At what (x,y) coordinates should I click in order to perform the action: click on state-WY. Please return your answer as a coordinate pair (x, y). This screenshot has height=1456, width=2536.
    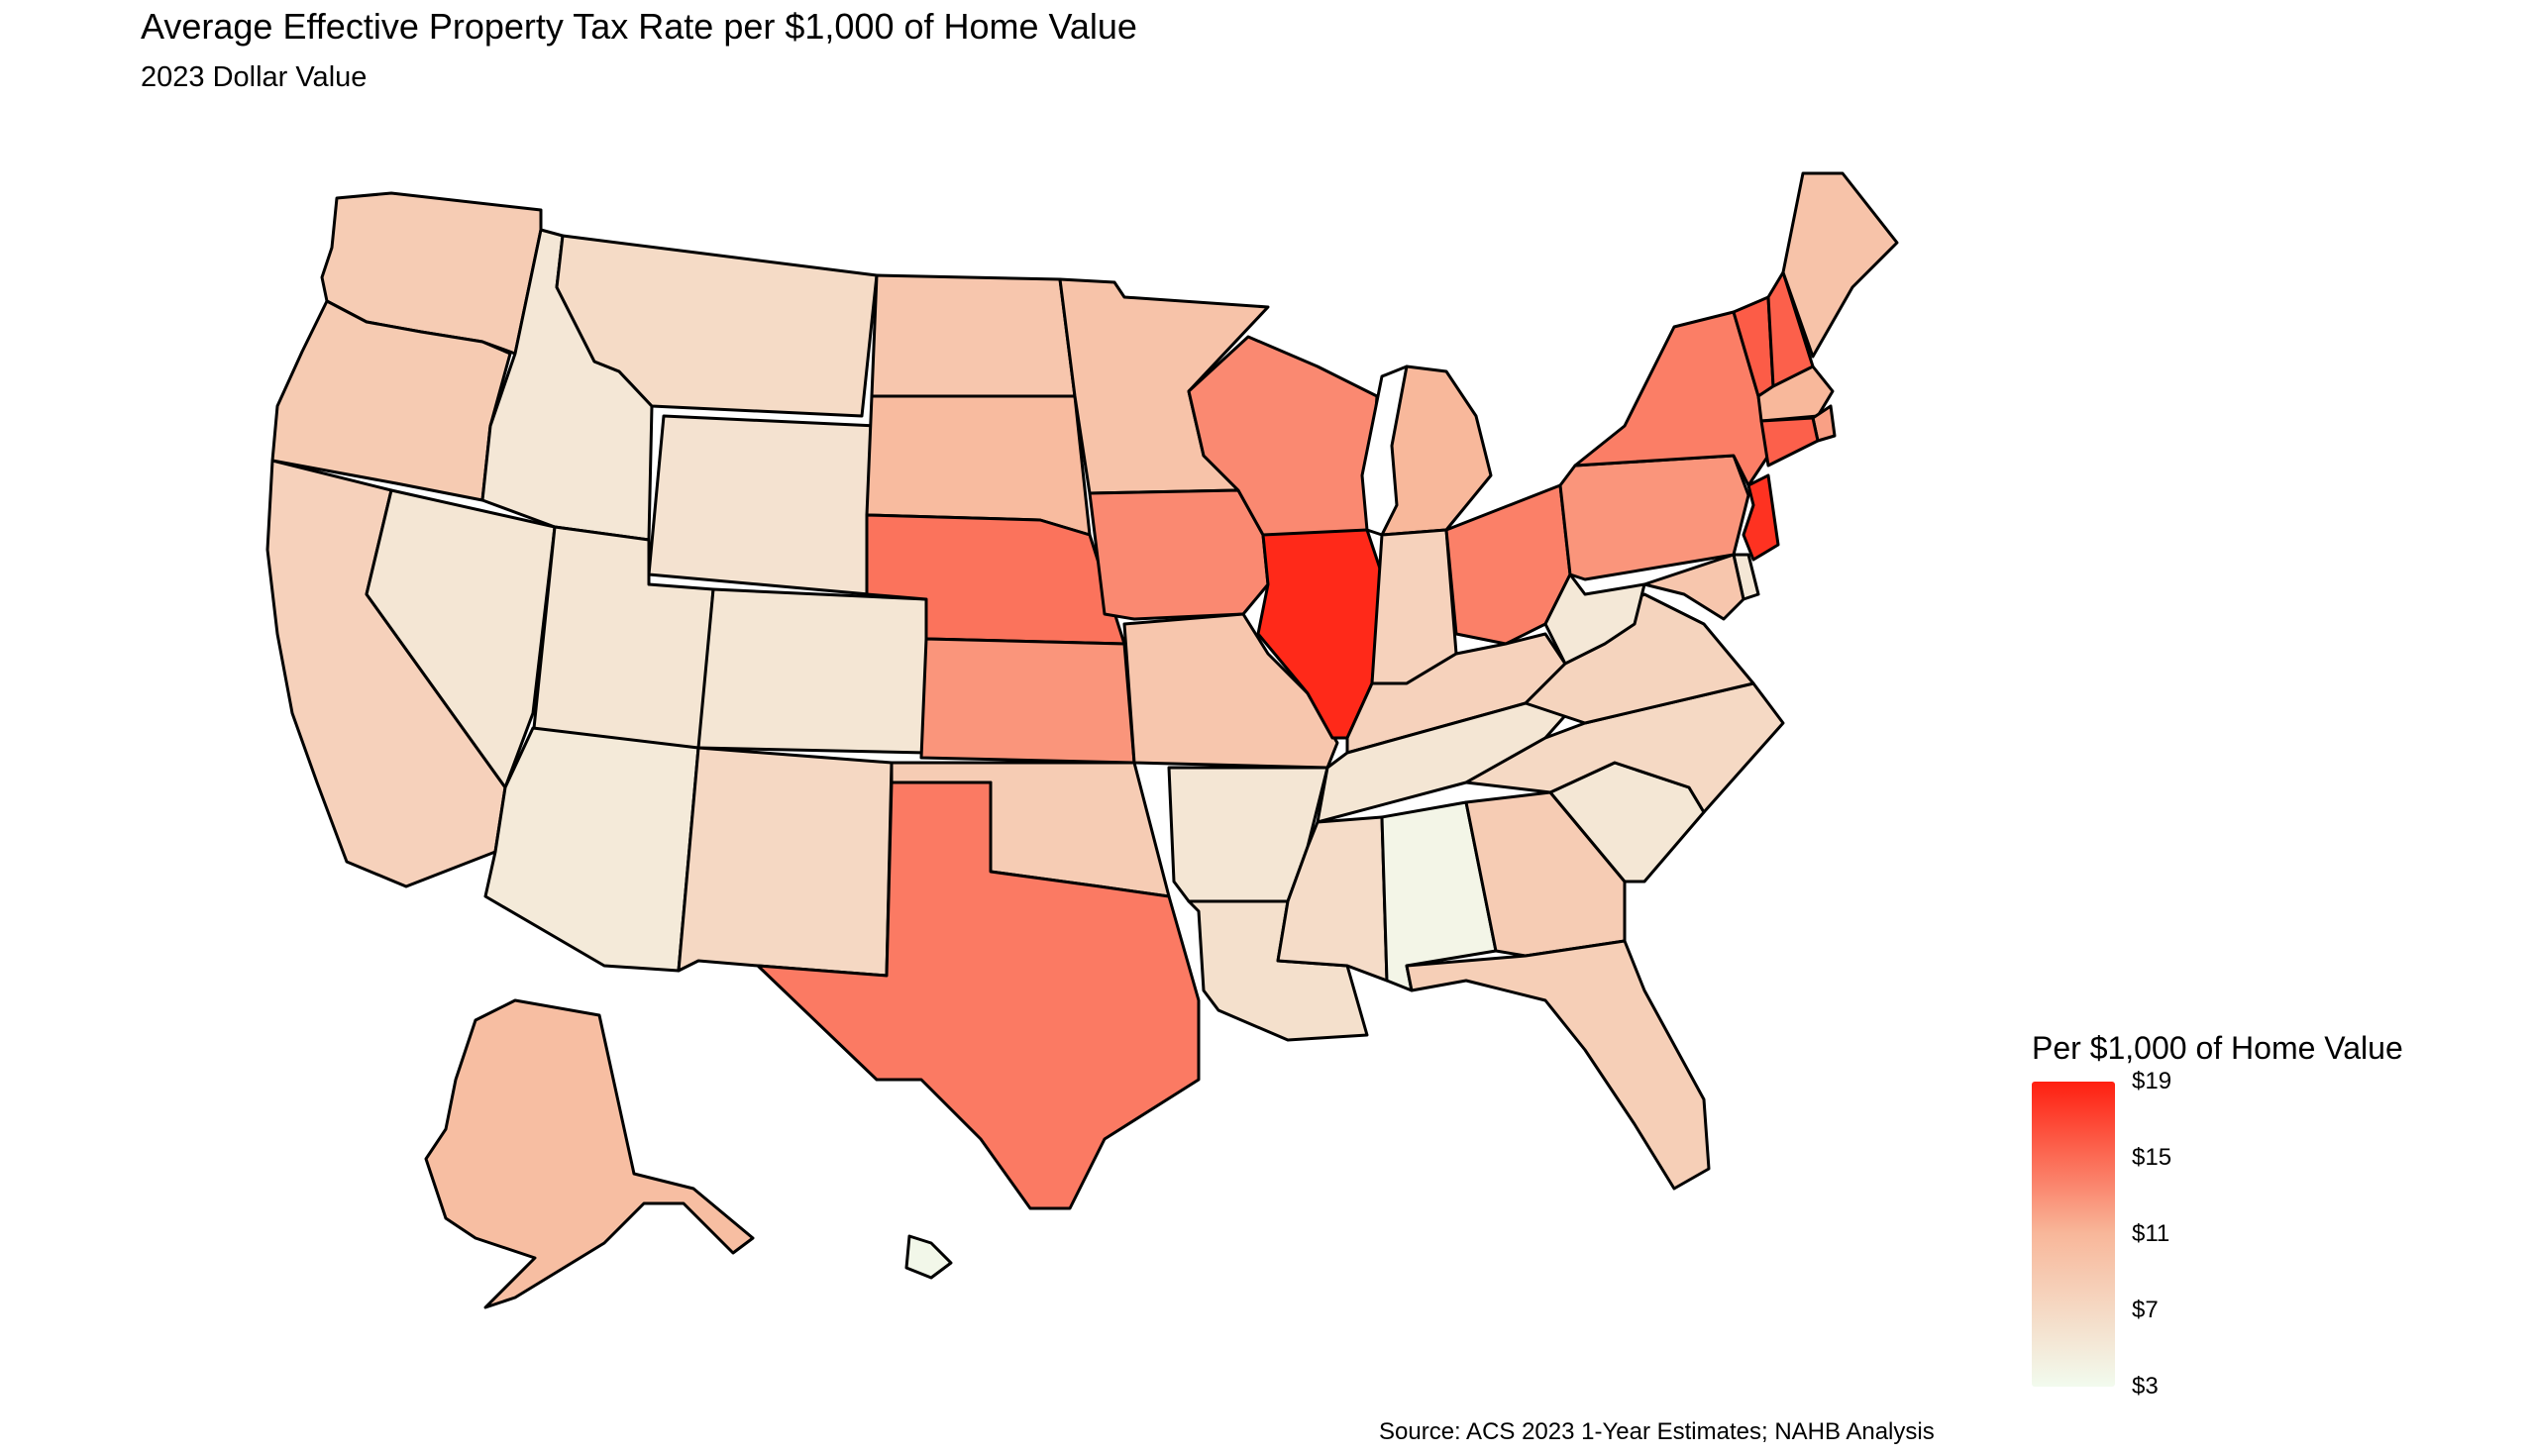
    Looking at the image, I should click on (763, 505).